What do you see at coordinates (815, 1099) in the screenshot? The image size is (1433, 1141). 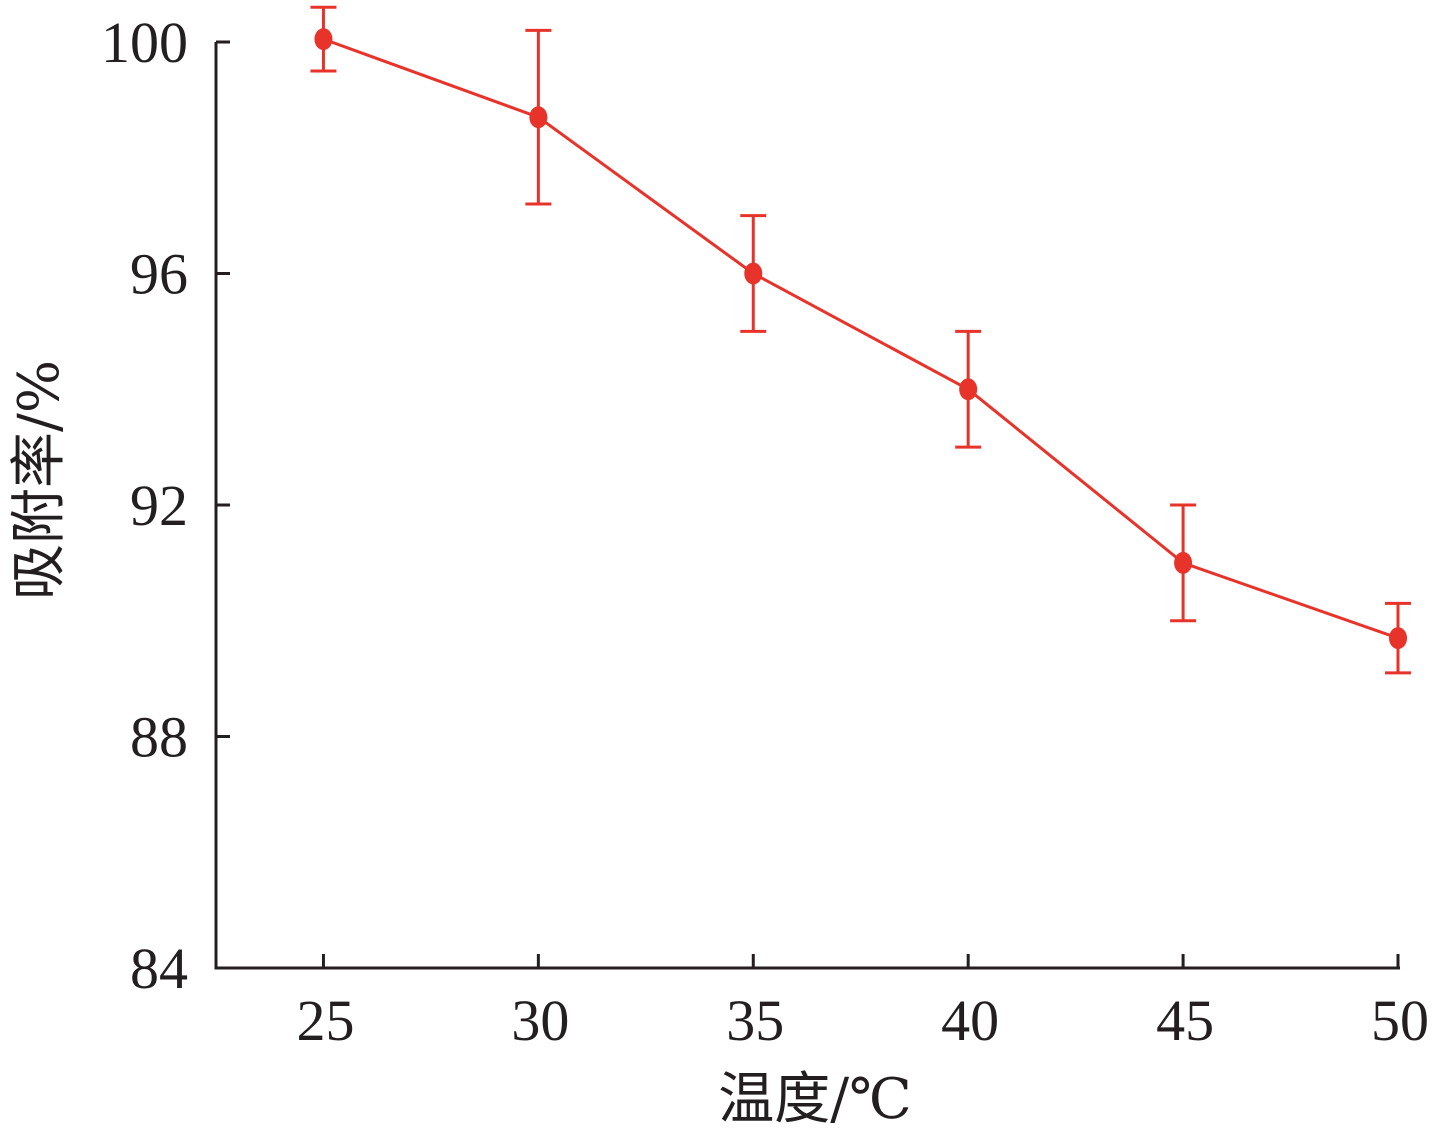 I see `x-axis-title: 温度/℃` at bounding box center [815, 1099].